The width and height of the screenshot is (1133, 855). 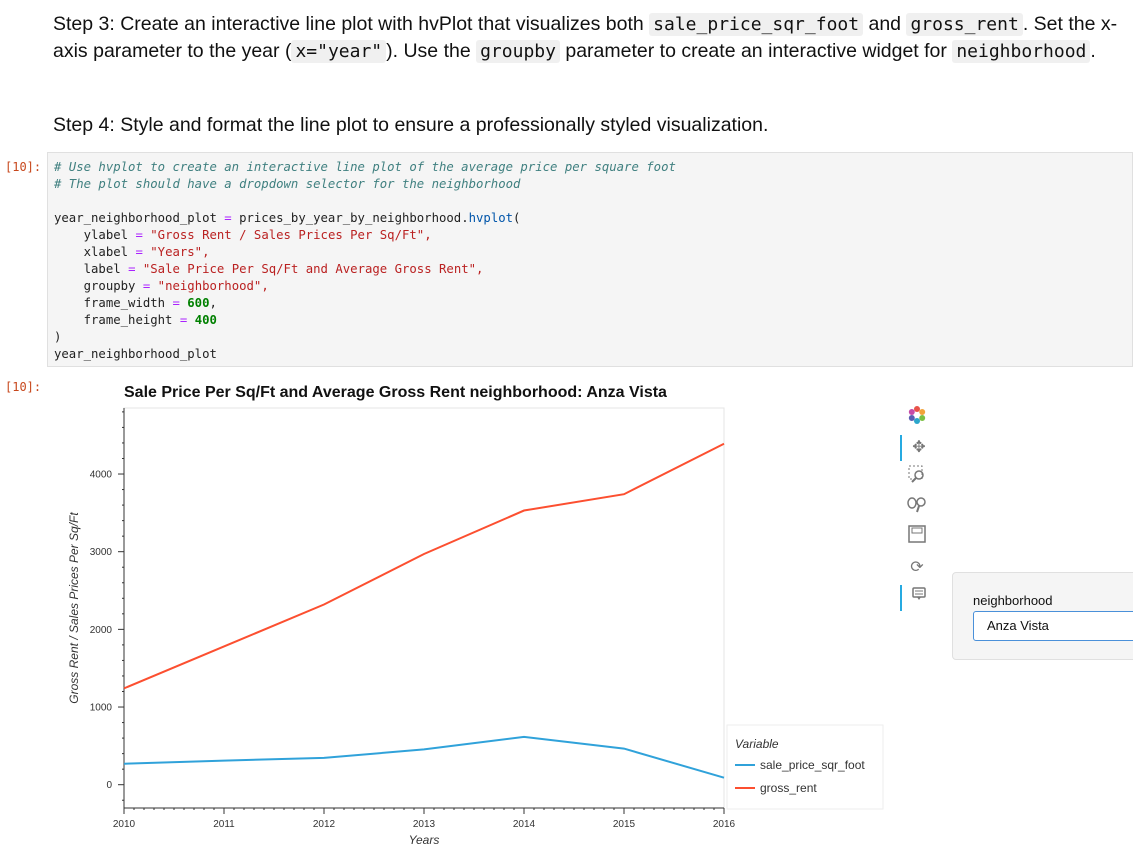 What do you see at coordinates (339, 51) in the screenshot?
I see `inline-code-x-year: x="year"` at bounding box center [339, 51].